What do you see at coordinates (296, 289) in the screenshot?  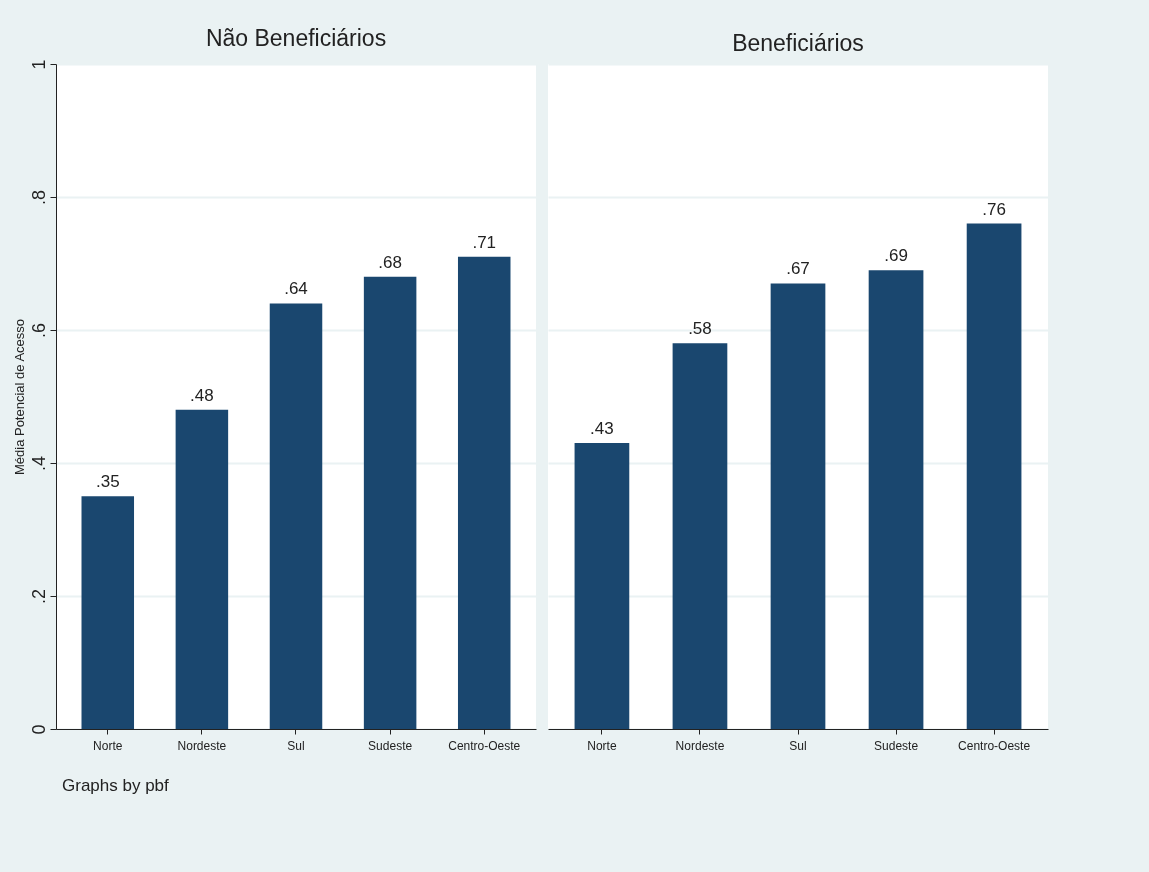 I see `data-label: .64` at bounding box center [296, 289].